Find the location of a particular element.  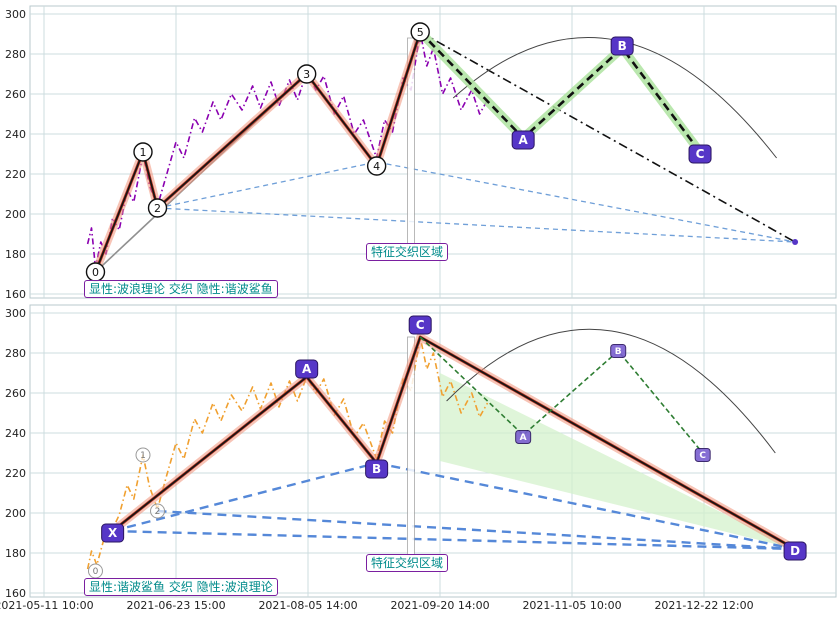

badge-D is located at coordinates (795, 551).